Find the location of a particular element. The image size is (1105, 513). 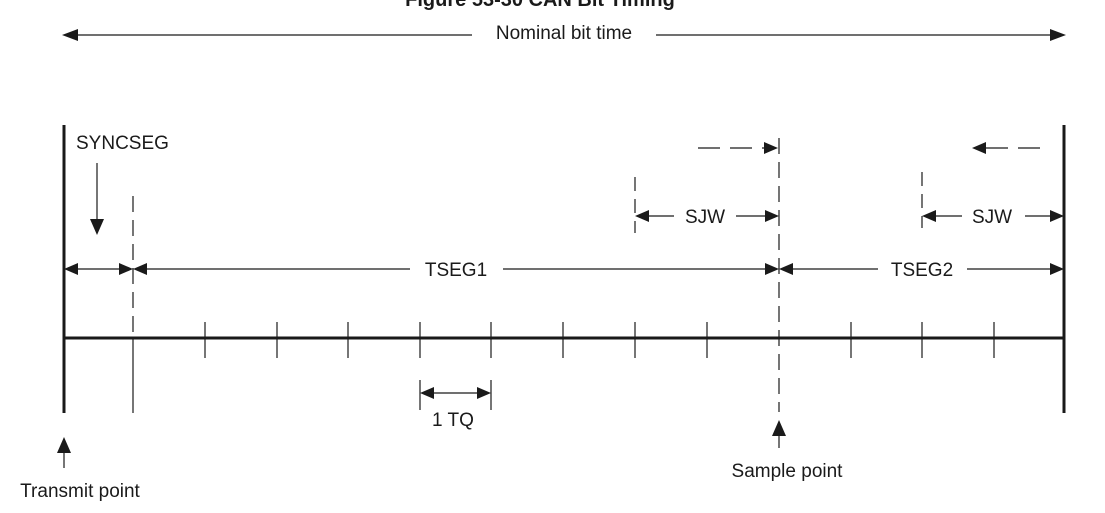

transmit-point-label: Transmit point is located at coordinates (80, 491).